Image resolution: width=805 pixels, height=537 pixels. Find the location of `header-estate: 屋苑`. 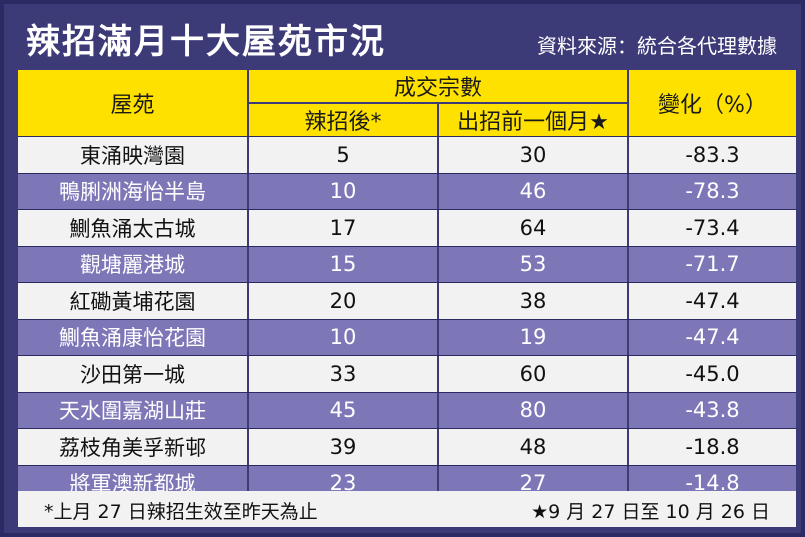

header-estate: 屋苑 is located at coordinates (132, 105).